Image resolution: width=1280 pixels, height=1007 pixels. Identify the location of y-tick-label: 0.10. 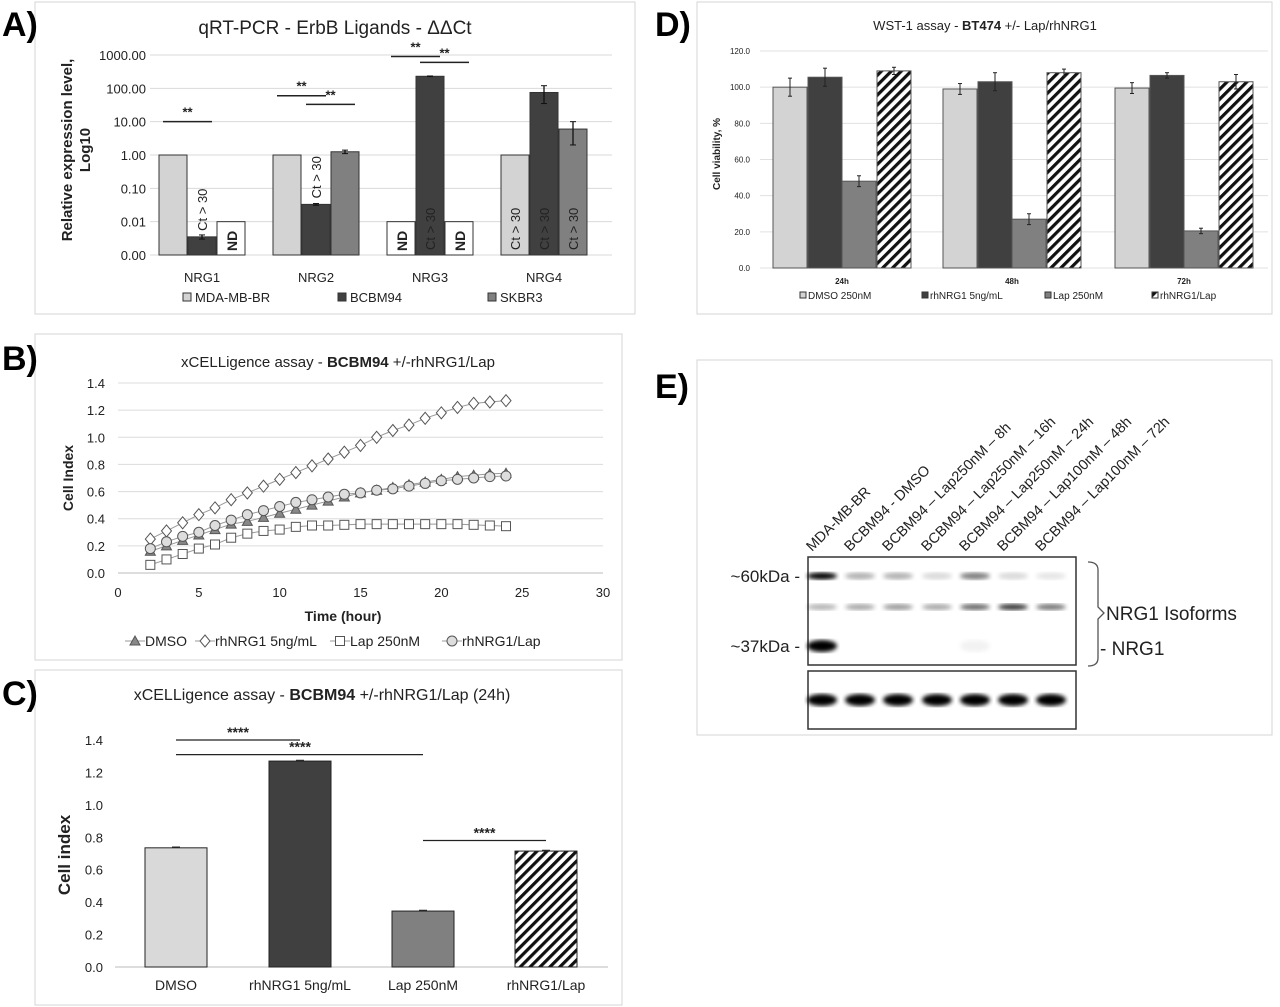
(133, 188).